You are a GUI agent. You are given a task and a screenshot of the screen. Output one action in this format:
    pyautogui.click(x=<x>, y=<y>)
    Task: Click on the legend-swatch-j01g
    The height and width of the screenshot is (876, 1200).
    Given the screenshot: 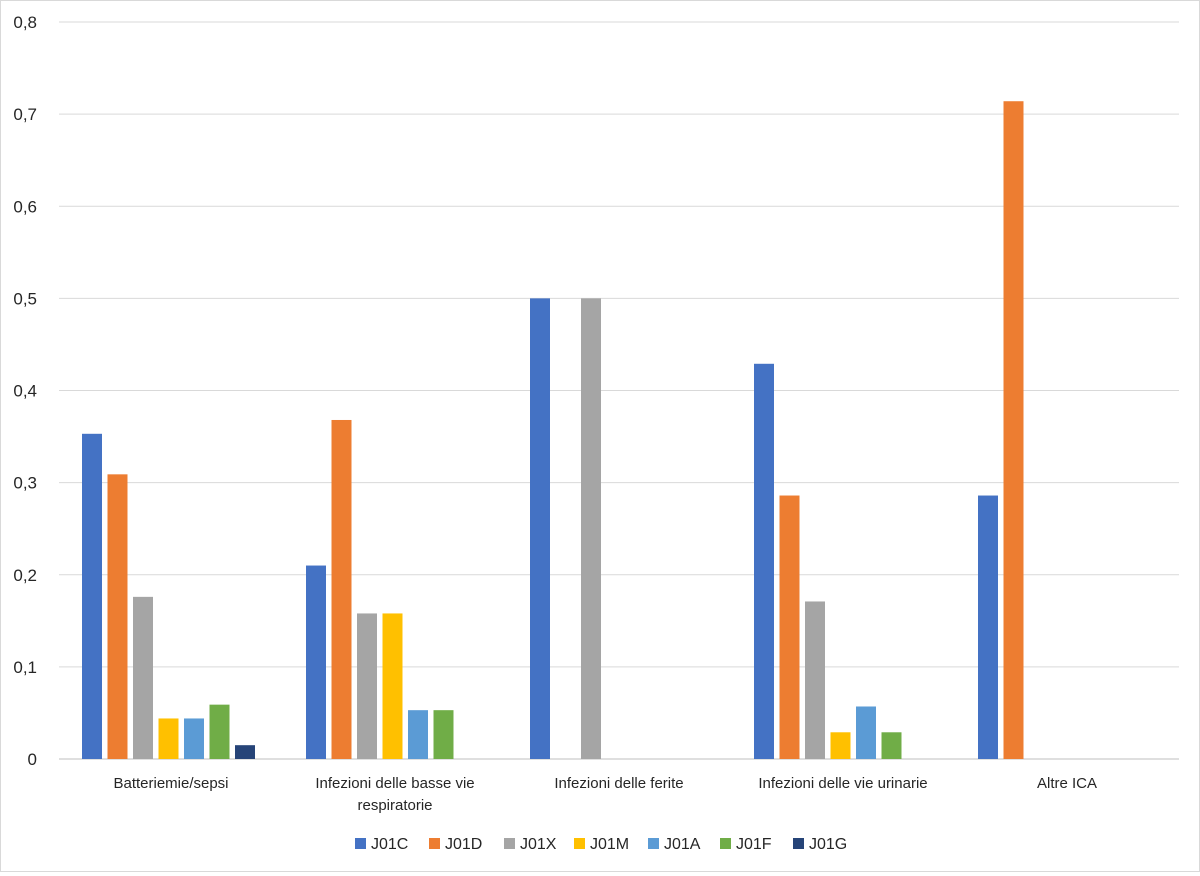 What is the action you would take?
    pyautogui.click(x=798, y=843)
    